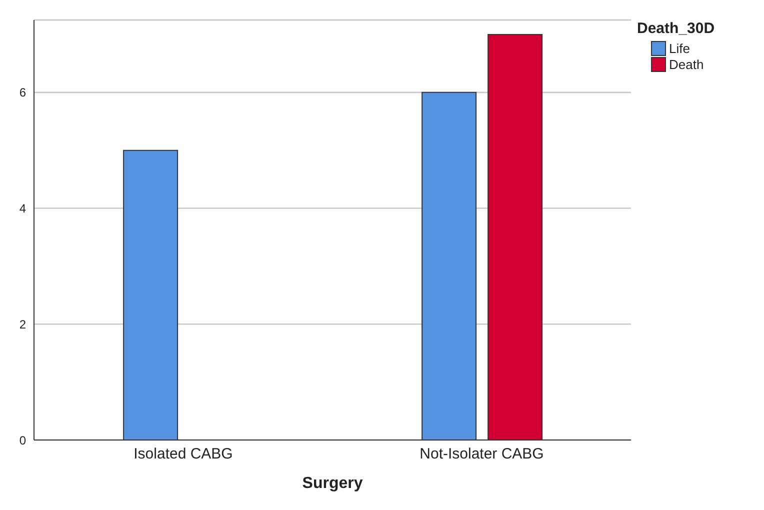 The width and height of the screenshot is (764, 510). What do you see at coordinates (22, 93) in the screenshot?
I see `y-tick-label: 6` at bounding box center [22, 93].